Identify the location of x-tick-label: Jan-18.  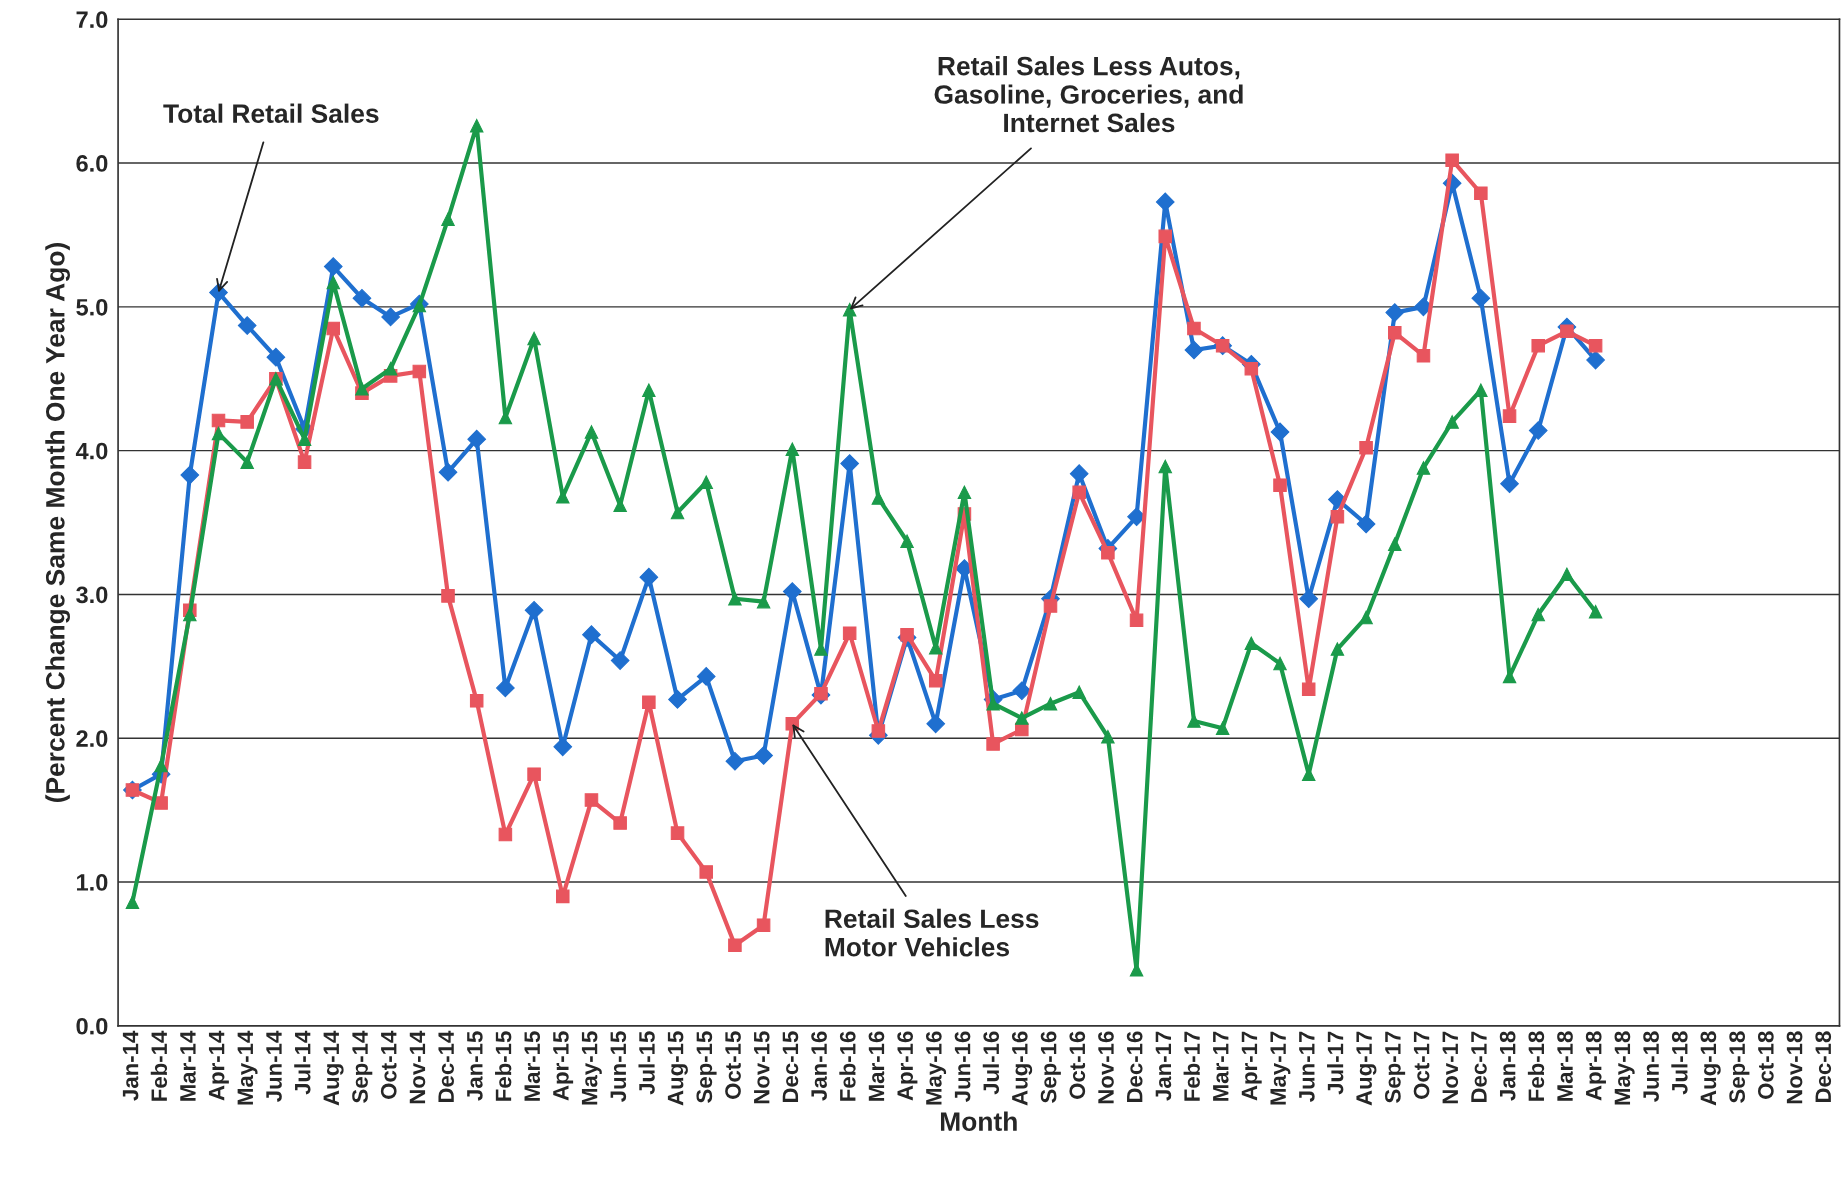
(1507, 1066).